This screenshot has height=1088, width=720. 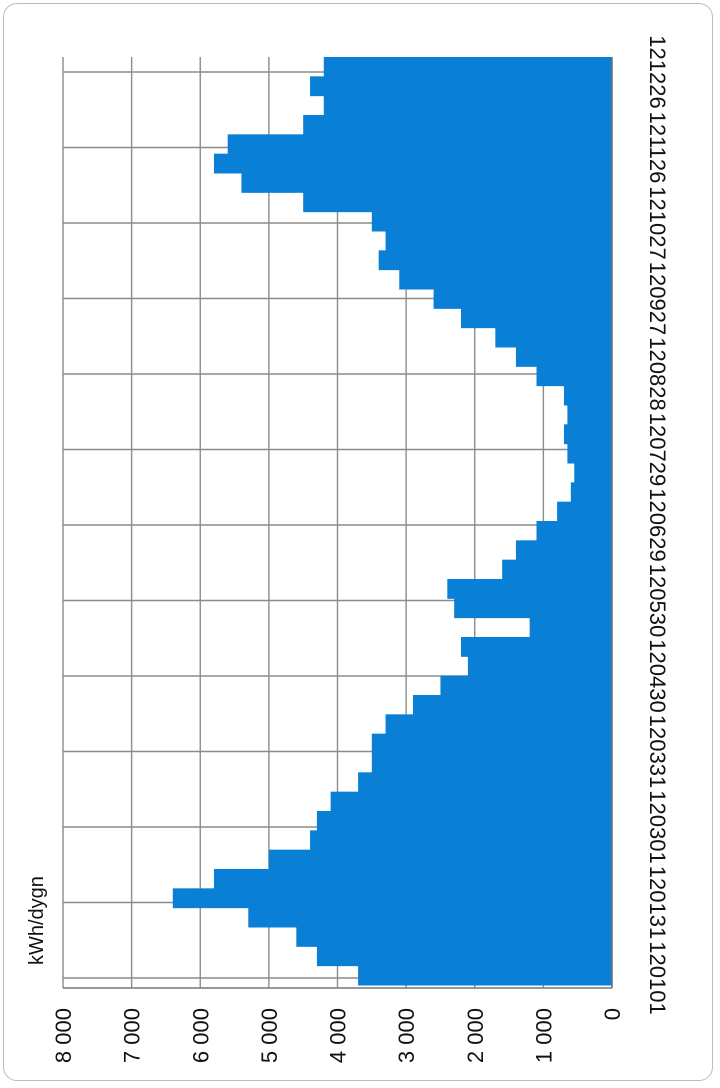 I want to click on x-tick-label: 120430, so click(x=657, y=675).